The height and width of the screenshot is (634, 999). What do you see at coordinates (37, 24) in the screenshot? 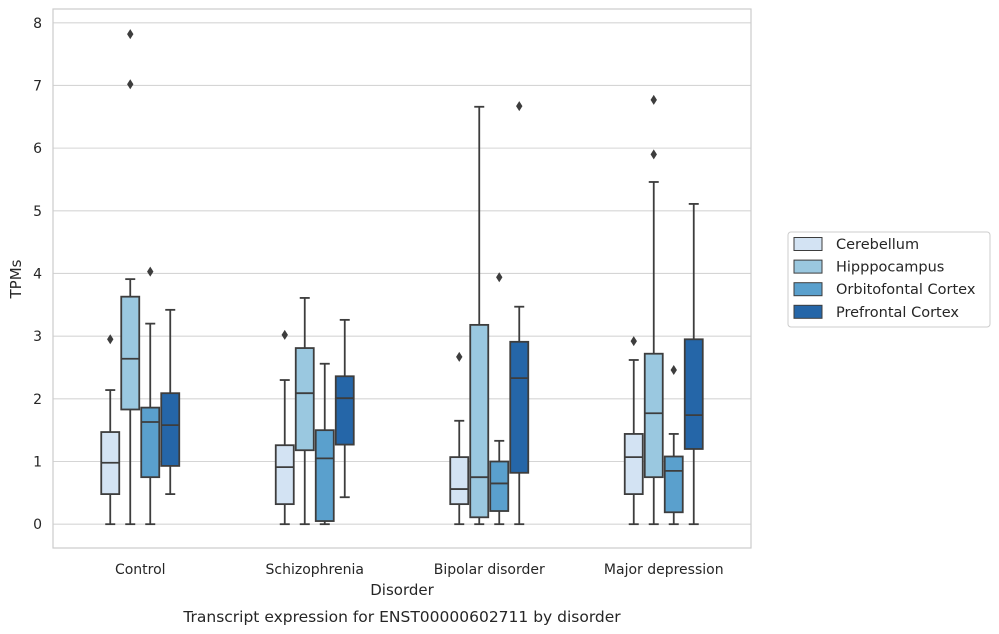
I see `y-tick-label: 8` at bounding box center [37, 24].